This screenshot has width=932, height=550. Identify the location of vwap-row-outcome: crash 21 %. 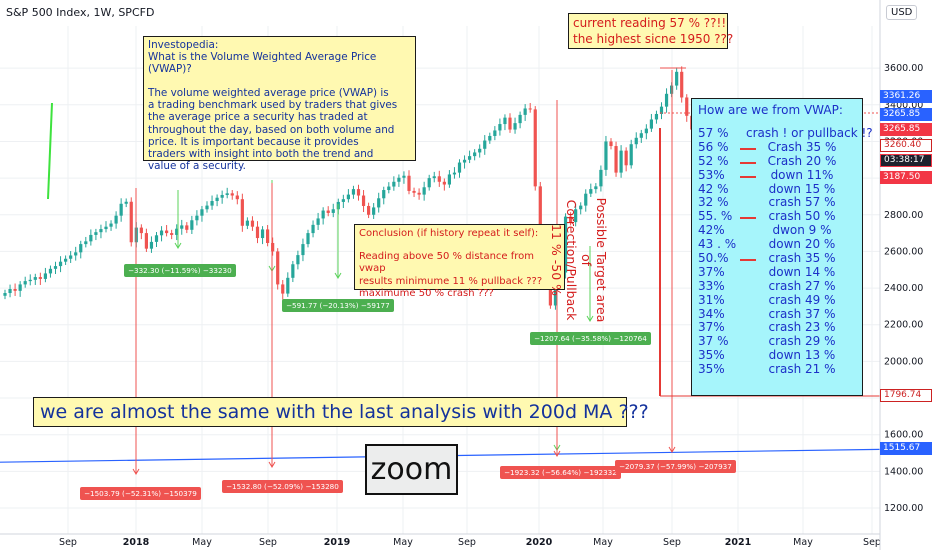
(802, 369).